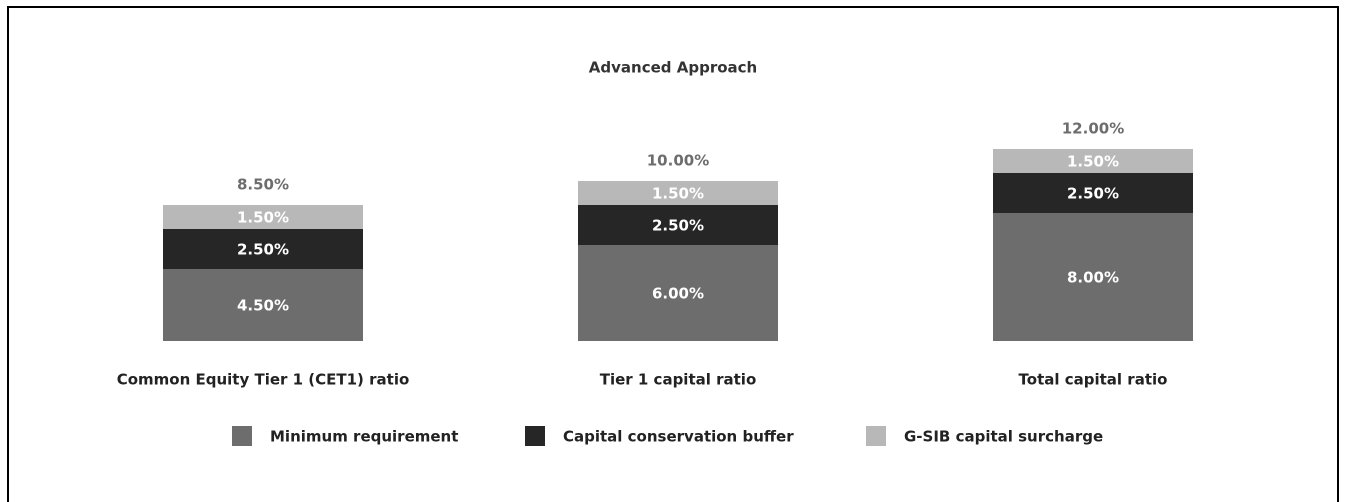  Describe the element at coordinates (678, 437) in the screenshot. I see `legend-label: Capital conservation buffer` at that location.